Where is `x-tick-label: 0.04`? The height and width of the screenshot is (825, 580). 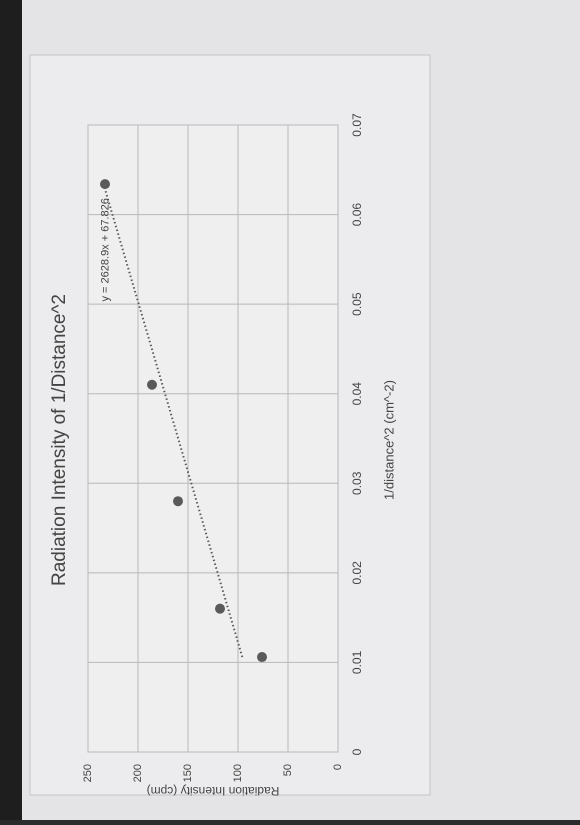
x-tick-label: 0.04 is located at coordinates (357, 394).